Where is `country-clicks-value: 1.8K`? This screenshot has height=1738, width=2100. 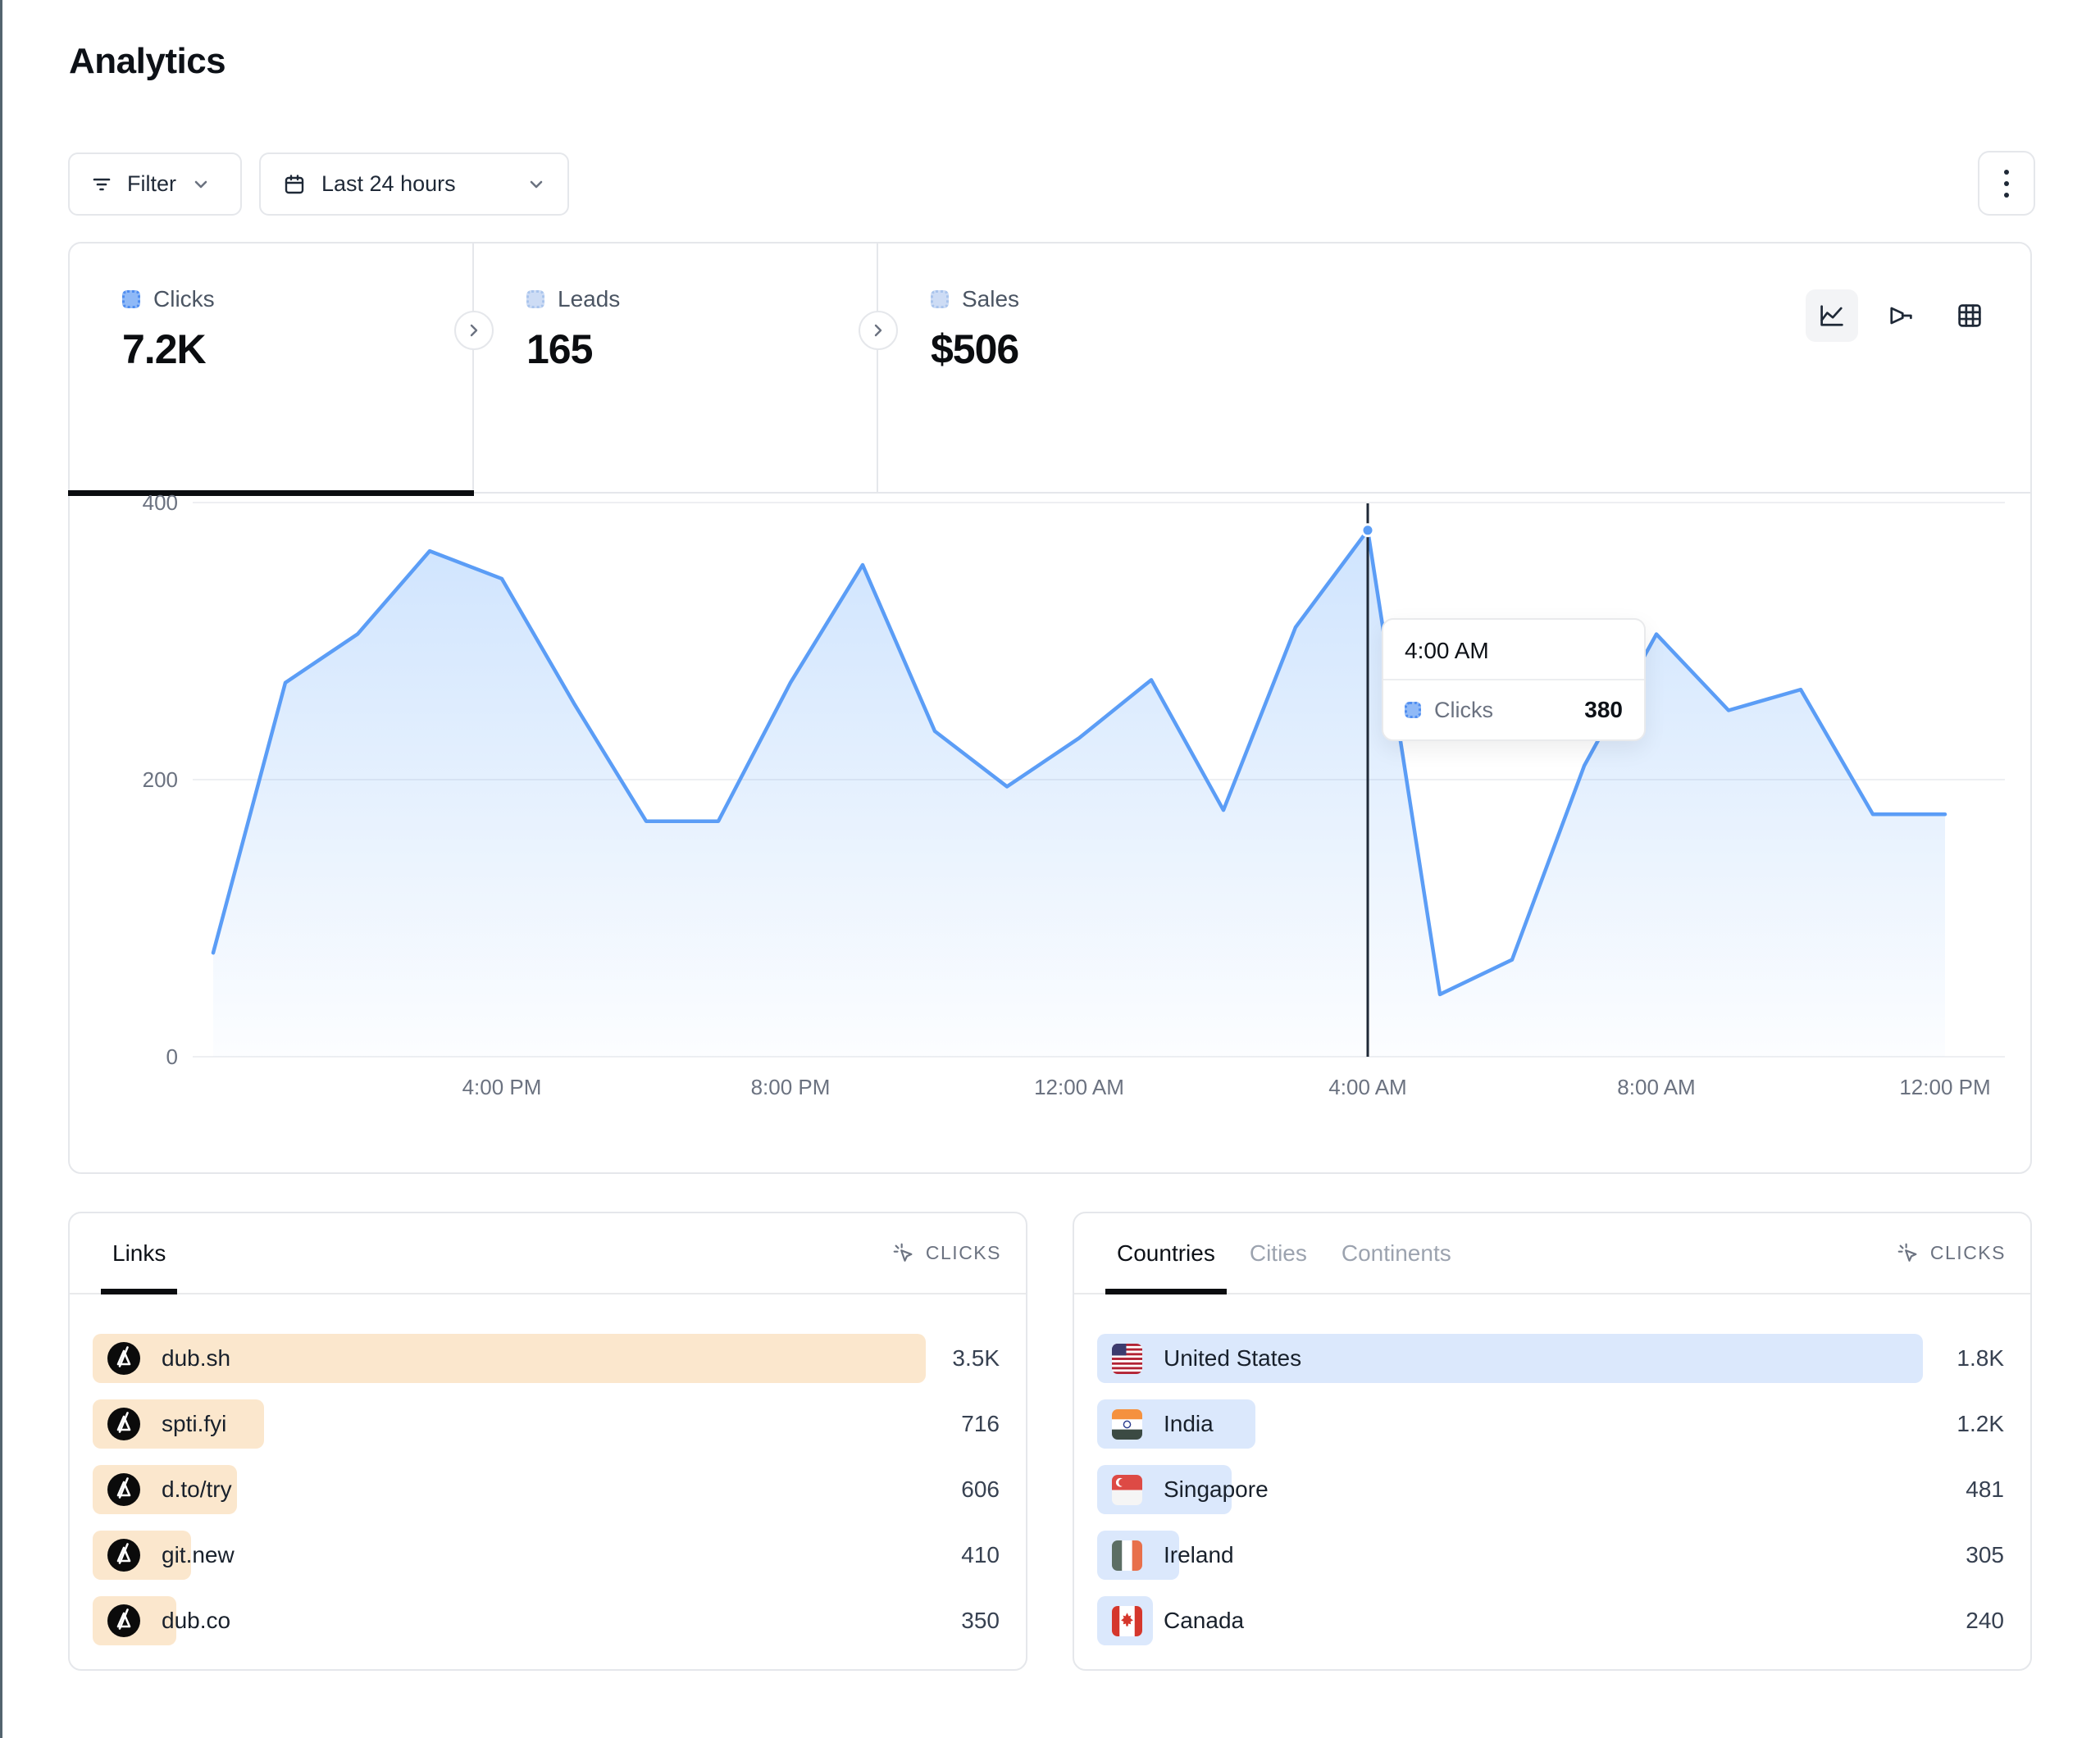
country-clicks-value: 1.8K is located at coordinates (1980, 1358).